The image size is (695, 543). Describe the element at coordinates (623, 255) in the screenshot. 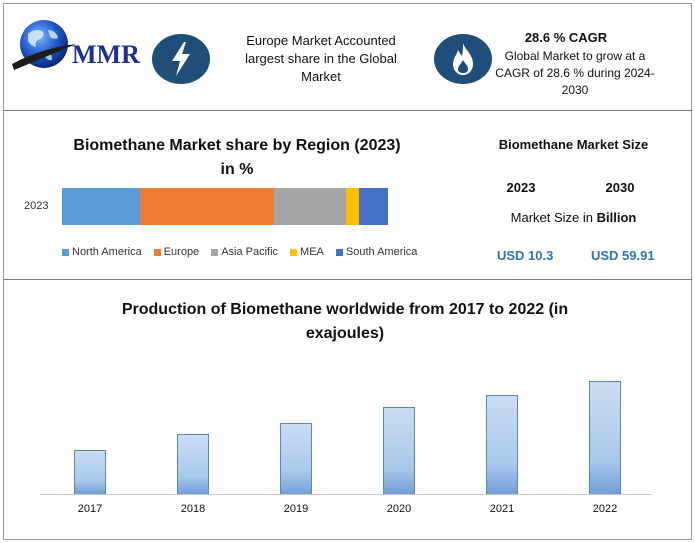

I see `value-2030: USD 59.91` at that location.